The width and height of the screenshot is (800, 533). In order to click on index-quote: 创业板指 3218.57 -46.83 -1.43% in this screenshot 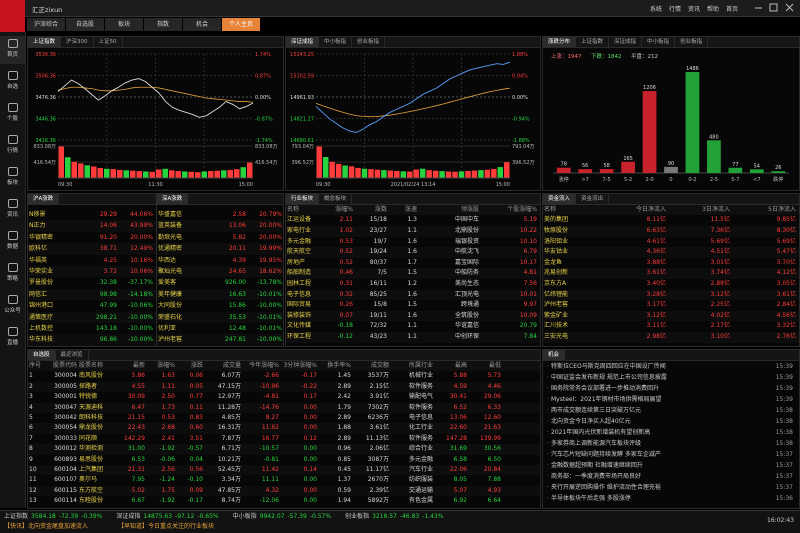, I will do `click(394, 517)`.